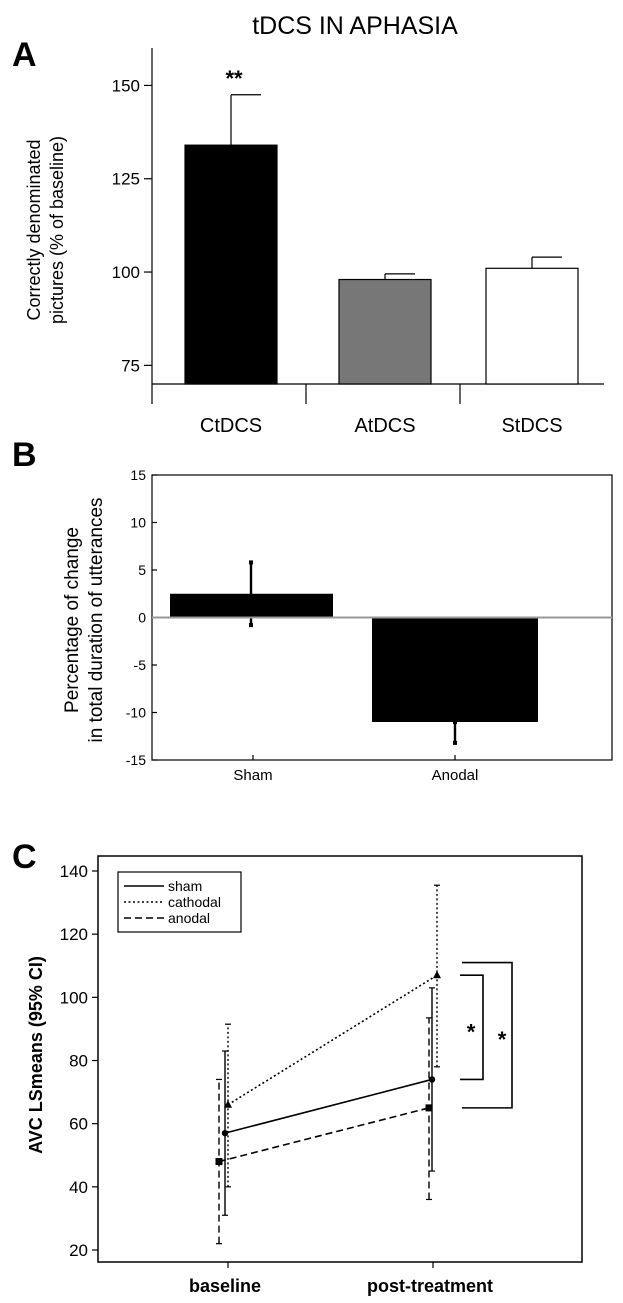 The height and width of the screenshot is (1303, 623). Describe the element at coordinates (225, 1286) in the screenshot. I see `x-tick-label: baseline` at that location.